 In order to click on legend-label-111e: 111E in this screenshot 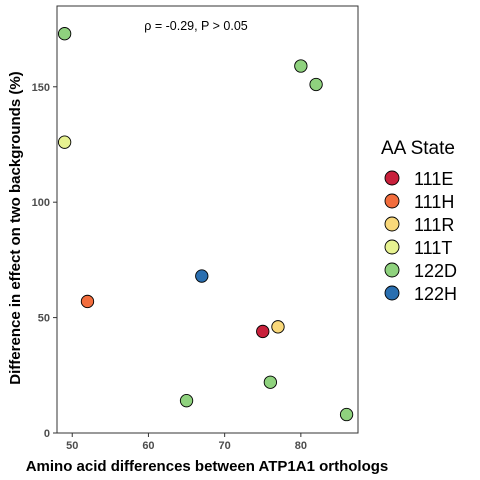, I will do `click(433, 179)`.